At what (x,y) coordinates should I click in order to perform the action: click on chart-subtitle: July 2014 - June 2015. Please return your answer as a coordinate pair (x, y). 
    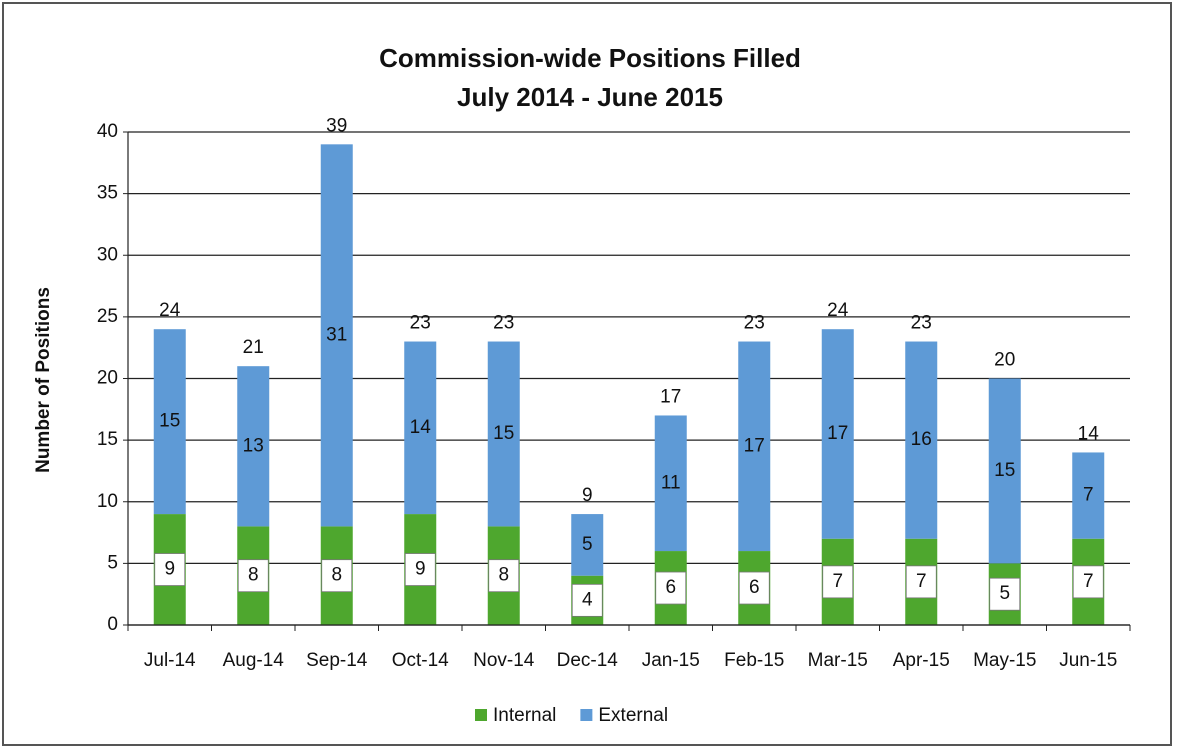
    Looking at the image, I should click on (590, 97).